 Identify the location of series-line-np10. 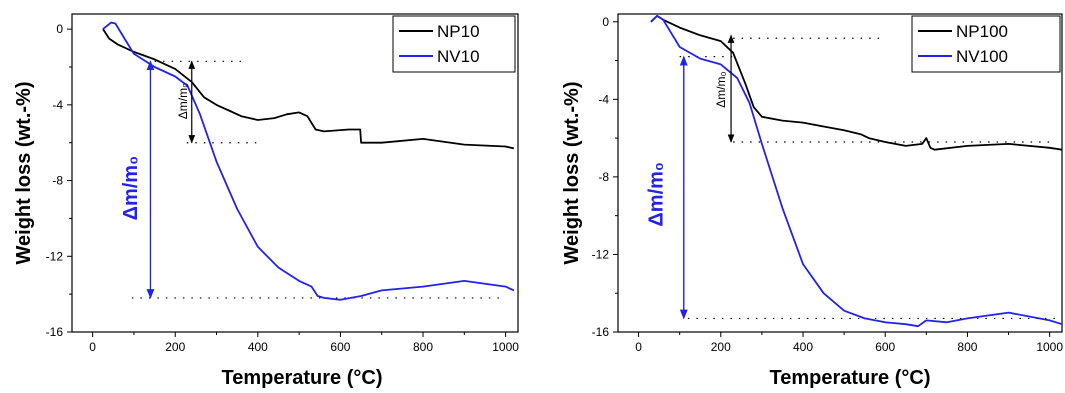
(308, 89).